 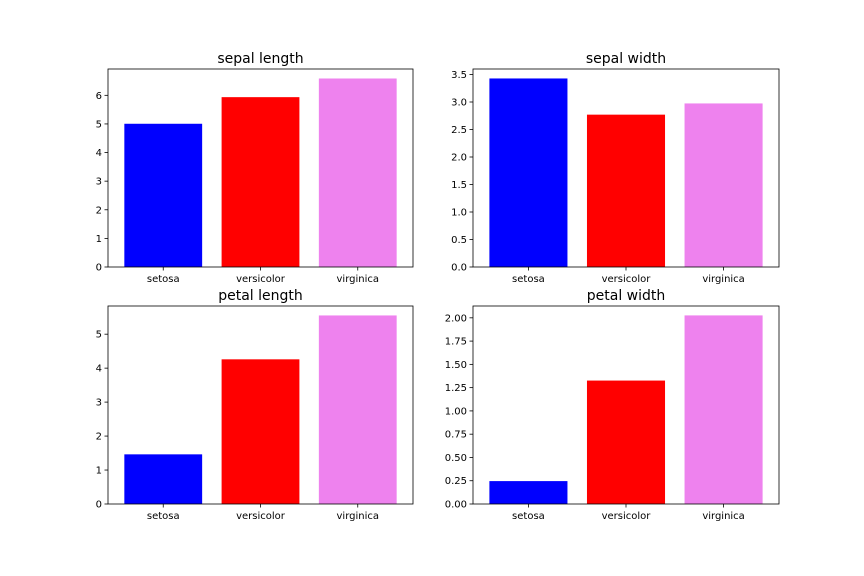 I want to click on y-tick-label: 1.00, so click(x=456, y=411).